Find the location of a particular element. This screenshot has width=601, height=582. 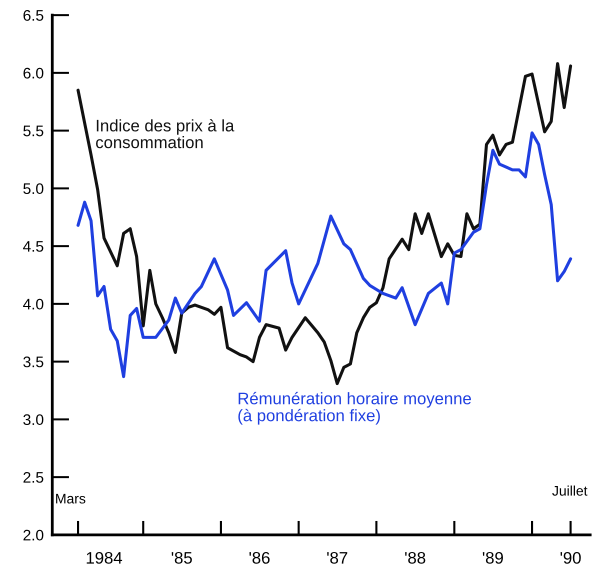

y-tick-label: 4.0 is located at coordinates (33, 304).